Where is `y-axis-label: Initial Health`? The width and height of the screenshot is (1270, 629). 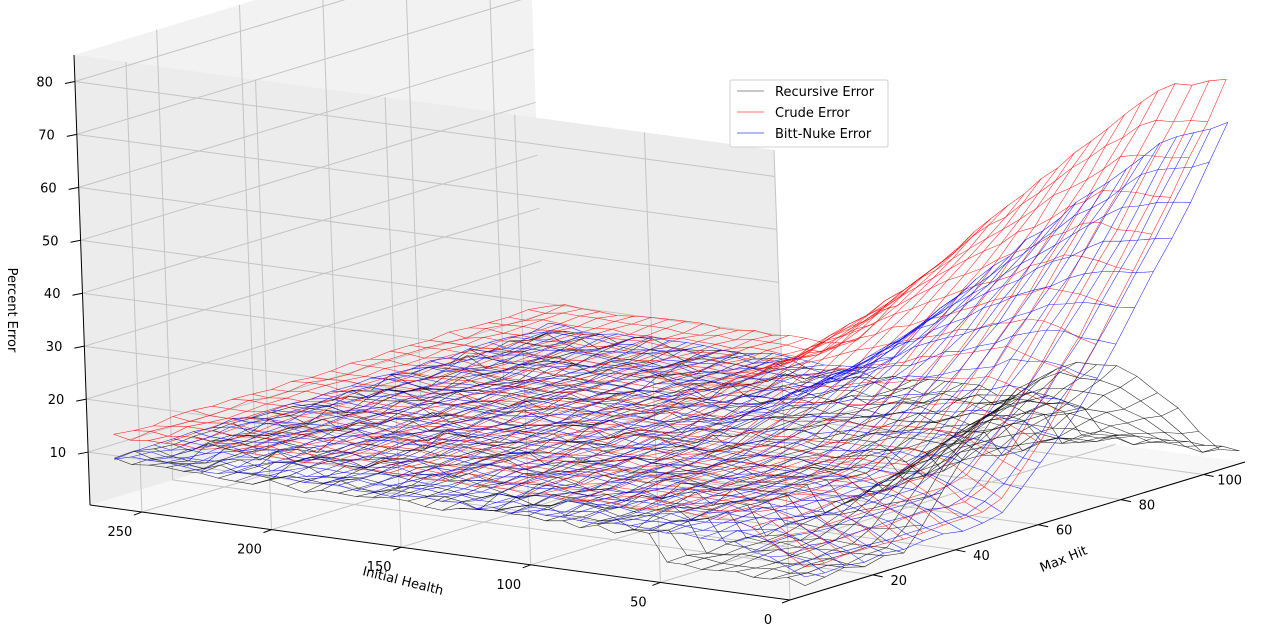
y-axis-label: Initial Health is located at coordinates (403, 581).